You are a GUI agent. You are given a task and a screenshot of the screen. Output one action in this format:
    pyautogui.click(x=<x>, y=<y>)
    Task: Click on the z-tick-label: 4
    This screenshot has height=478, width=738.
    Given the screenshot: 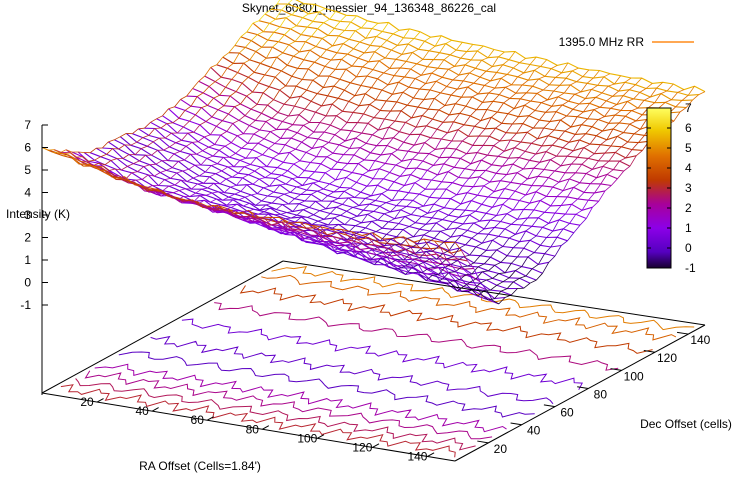 What is the action you would take?
    pyautogui.click(x=27, y=193)
    